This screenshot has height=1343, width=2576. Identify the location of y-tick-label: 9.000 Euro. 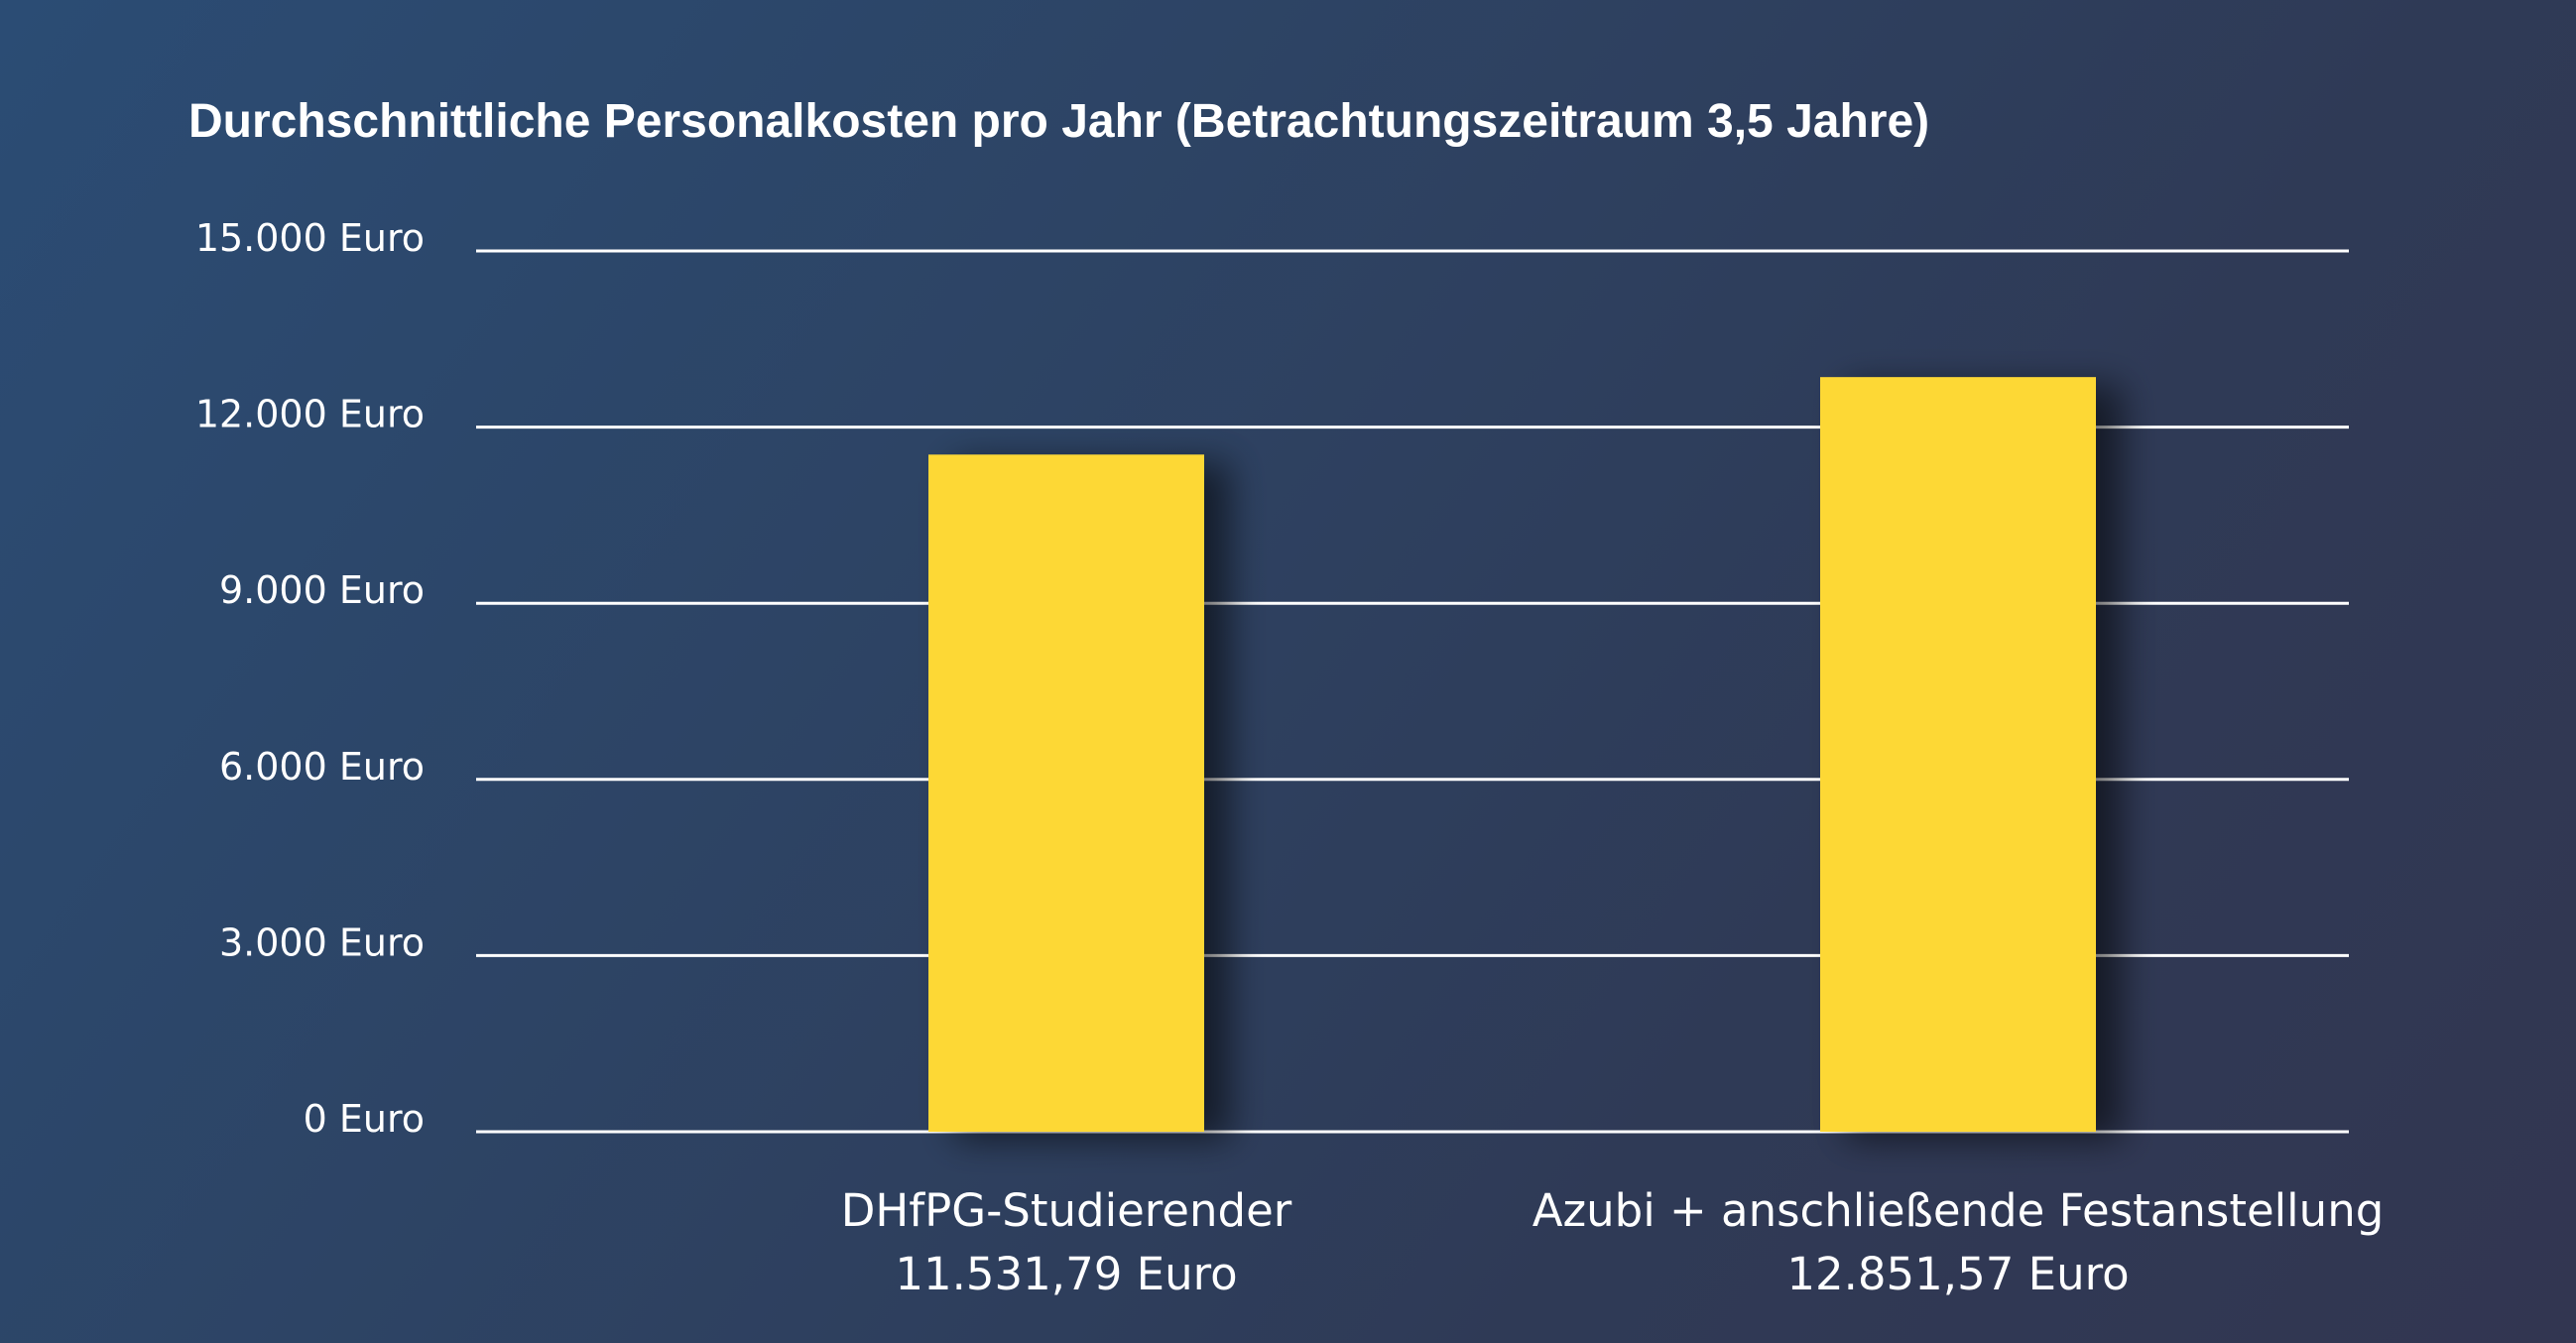
(322, 590).